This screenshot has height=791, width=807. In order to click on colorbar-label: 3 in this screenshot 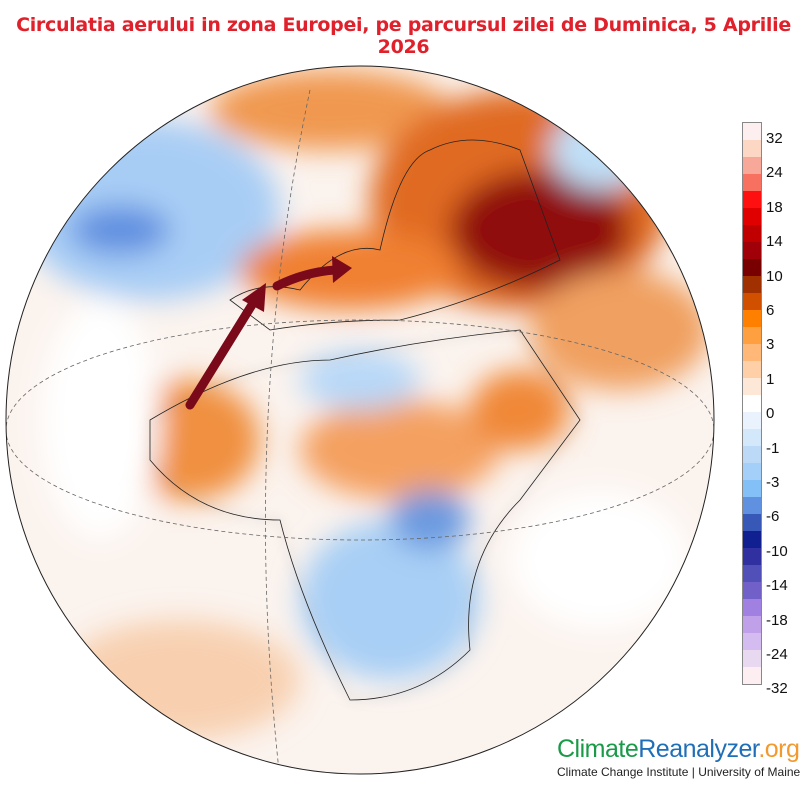, I will do `click(770, 345)`.